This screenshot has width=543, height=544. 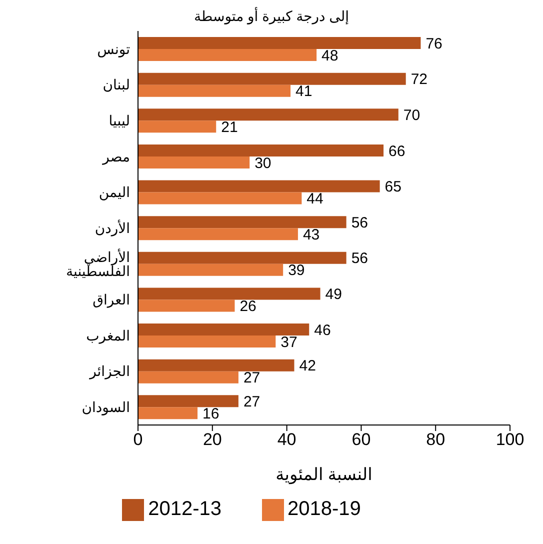 What do you see at coordinates (138, 440) in the screenshot?
I see `x-tick-label: 0` at bounding box center [138, 440].